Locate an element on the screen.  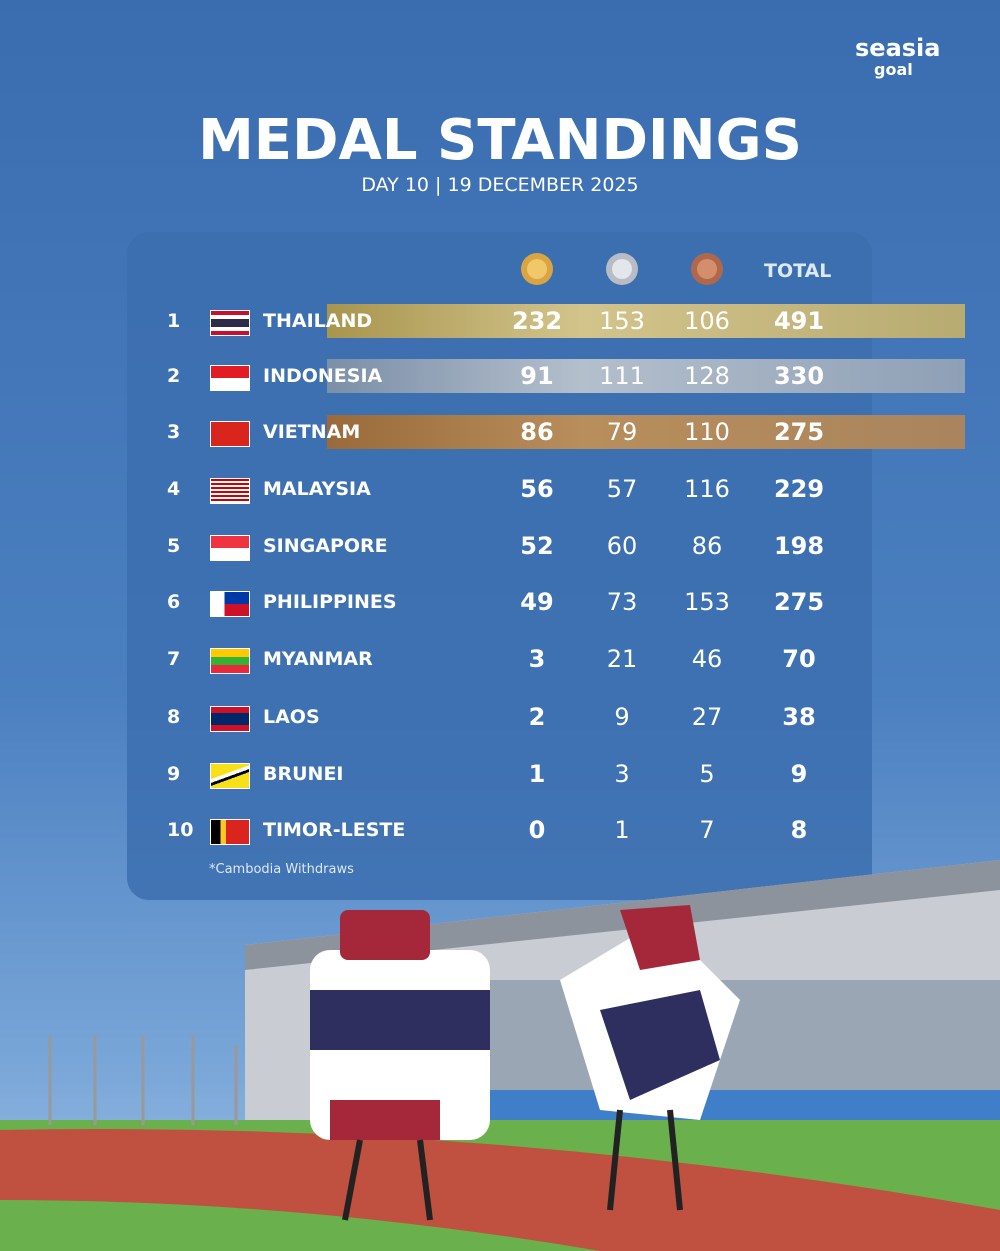
rank: 9 is located at coordinates (174, 774).